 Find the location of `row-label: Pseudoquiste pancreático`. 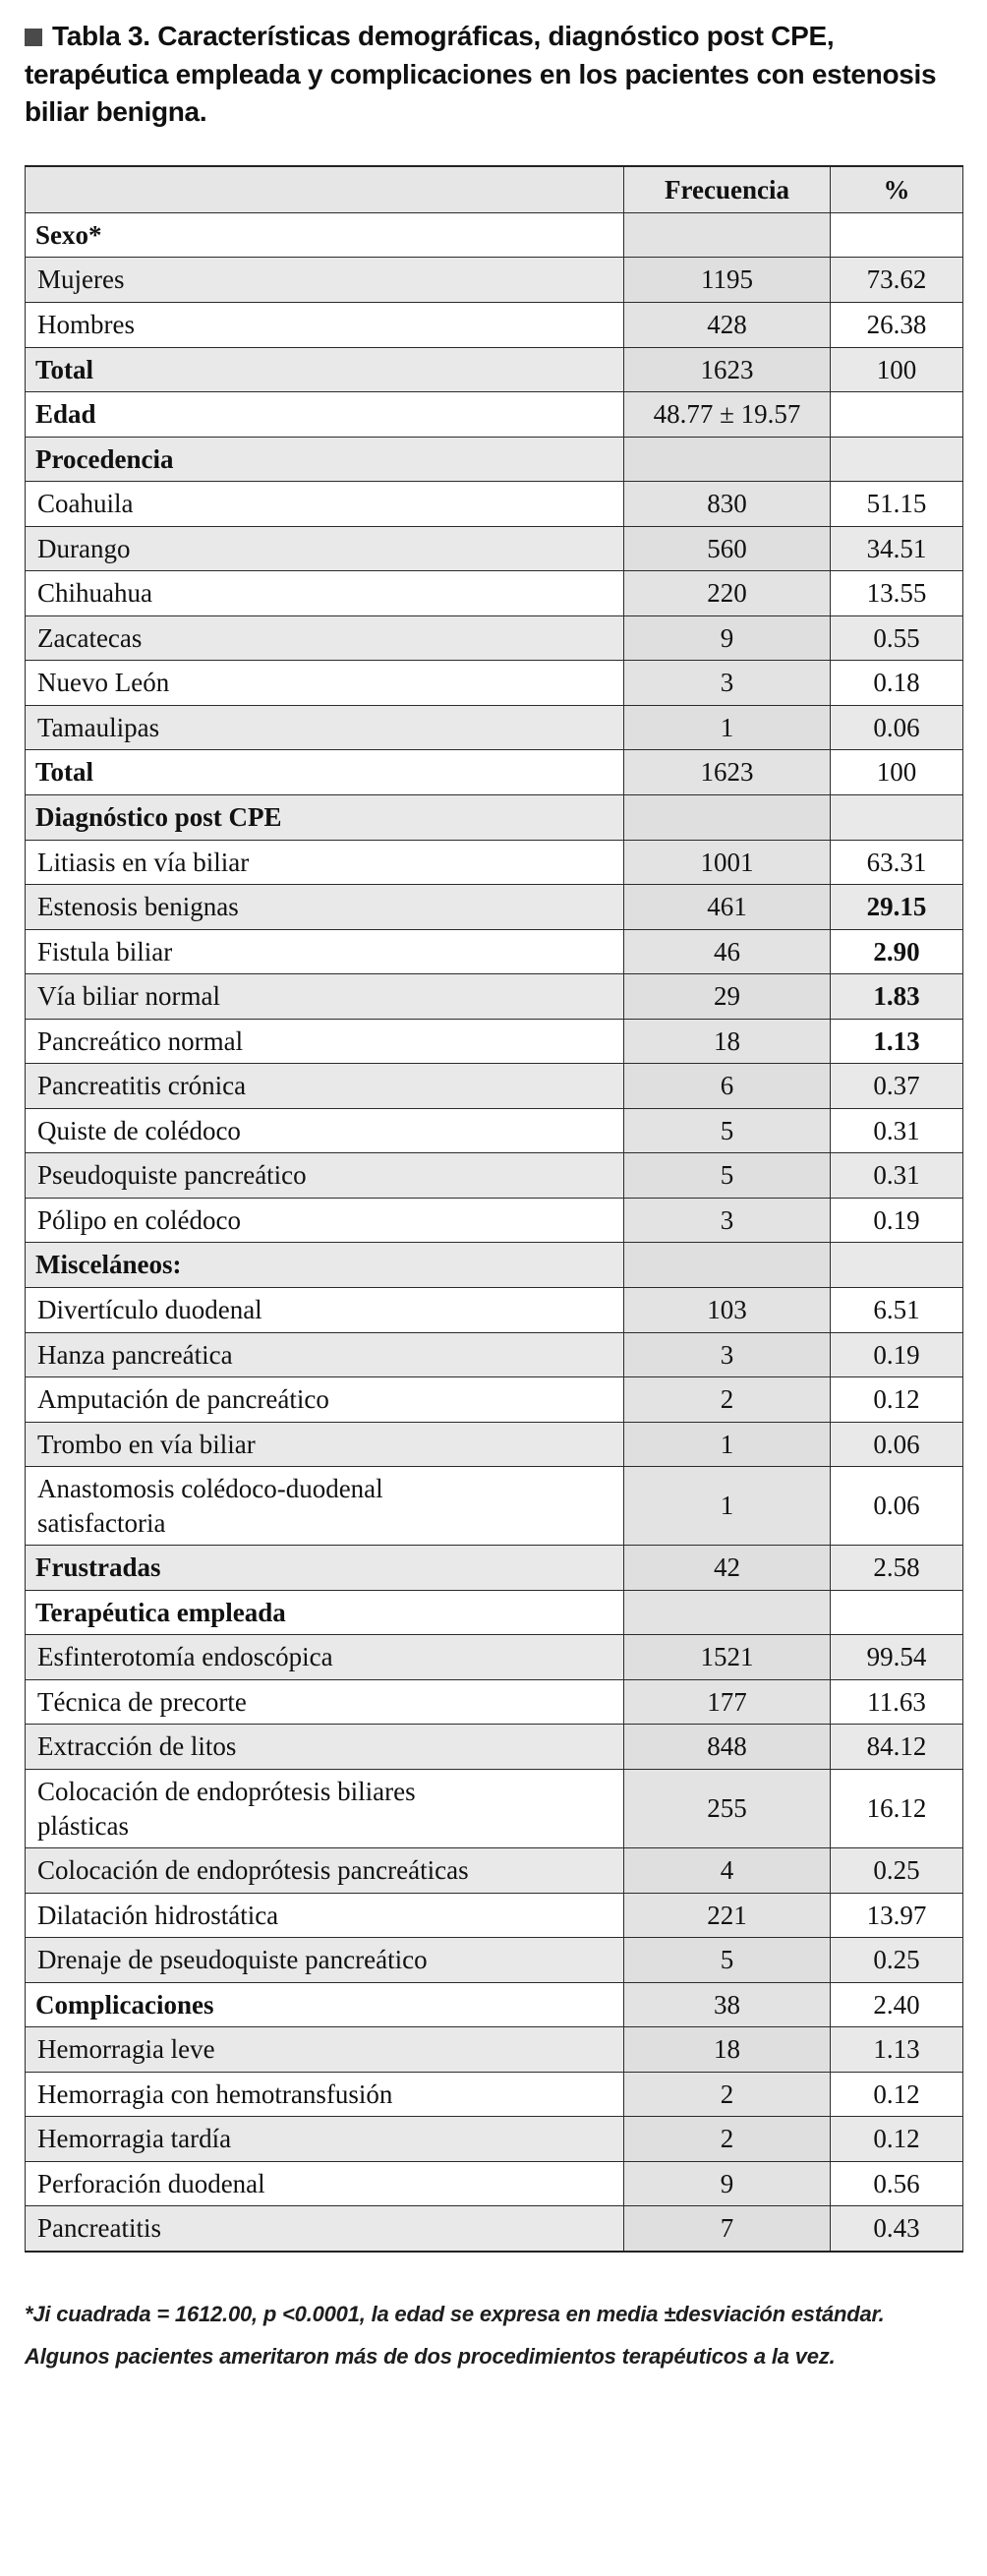

row-label: Pseudoquiste pancreático is located at coordinates (325, 1175).